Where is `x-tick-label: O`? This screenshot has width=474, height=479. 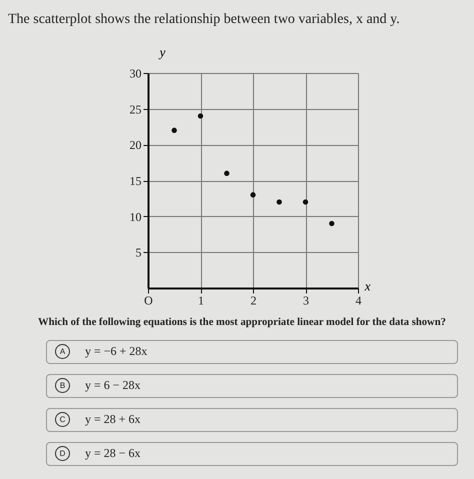
x-tick-label: O is located at coordinates (149, 301).